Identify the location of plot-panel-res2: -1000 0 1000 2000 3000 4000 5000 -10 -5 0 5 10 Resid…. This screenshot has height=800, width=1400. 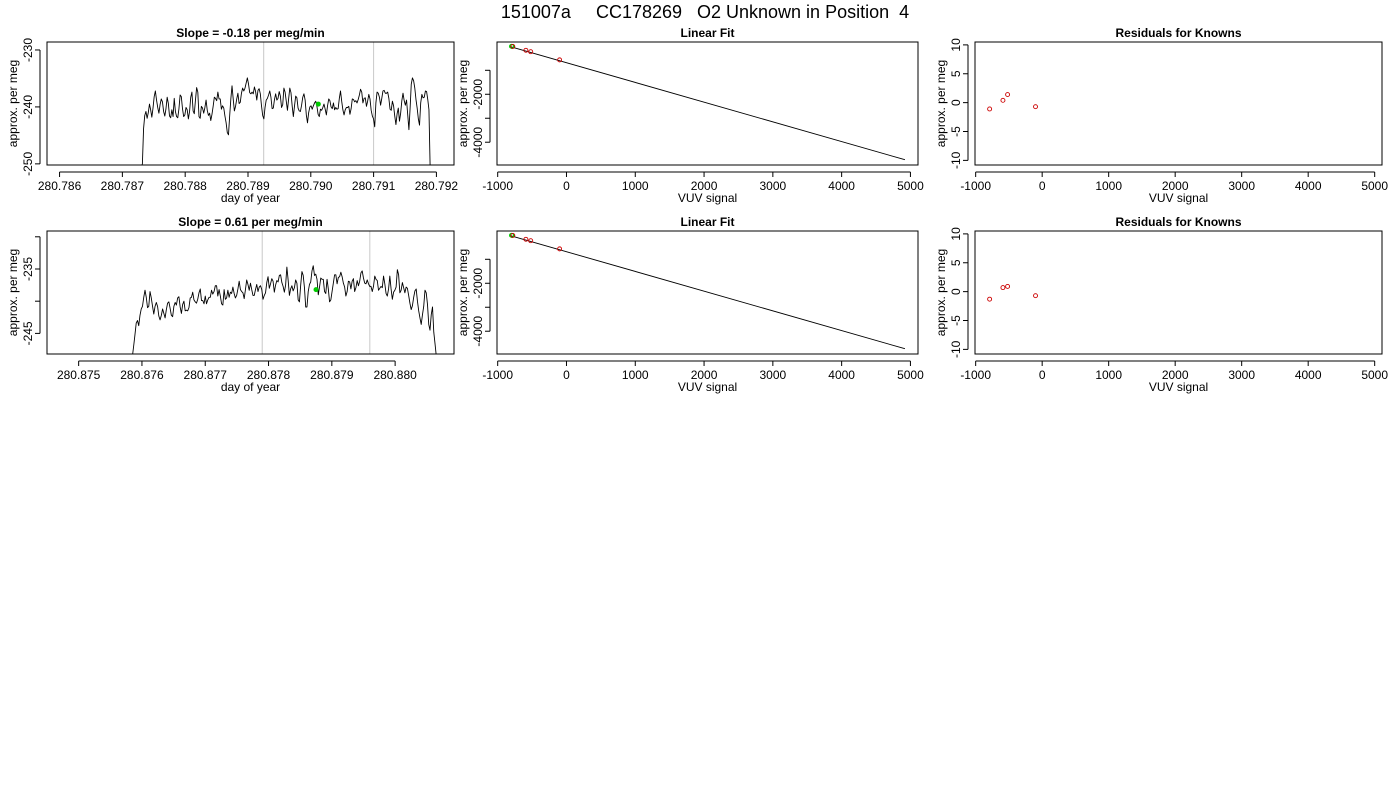
(1161, 304).